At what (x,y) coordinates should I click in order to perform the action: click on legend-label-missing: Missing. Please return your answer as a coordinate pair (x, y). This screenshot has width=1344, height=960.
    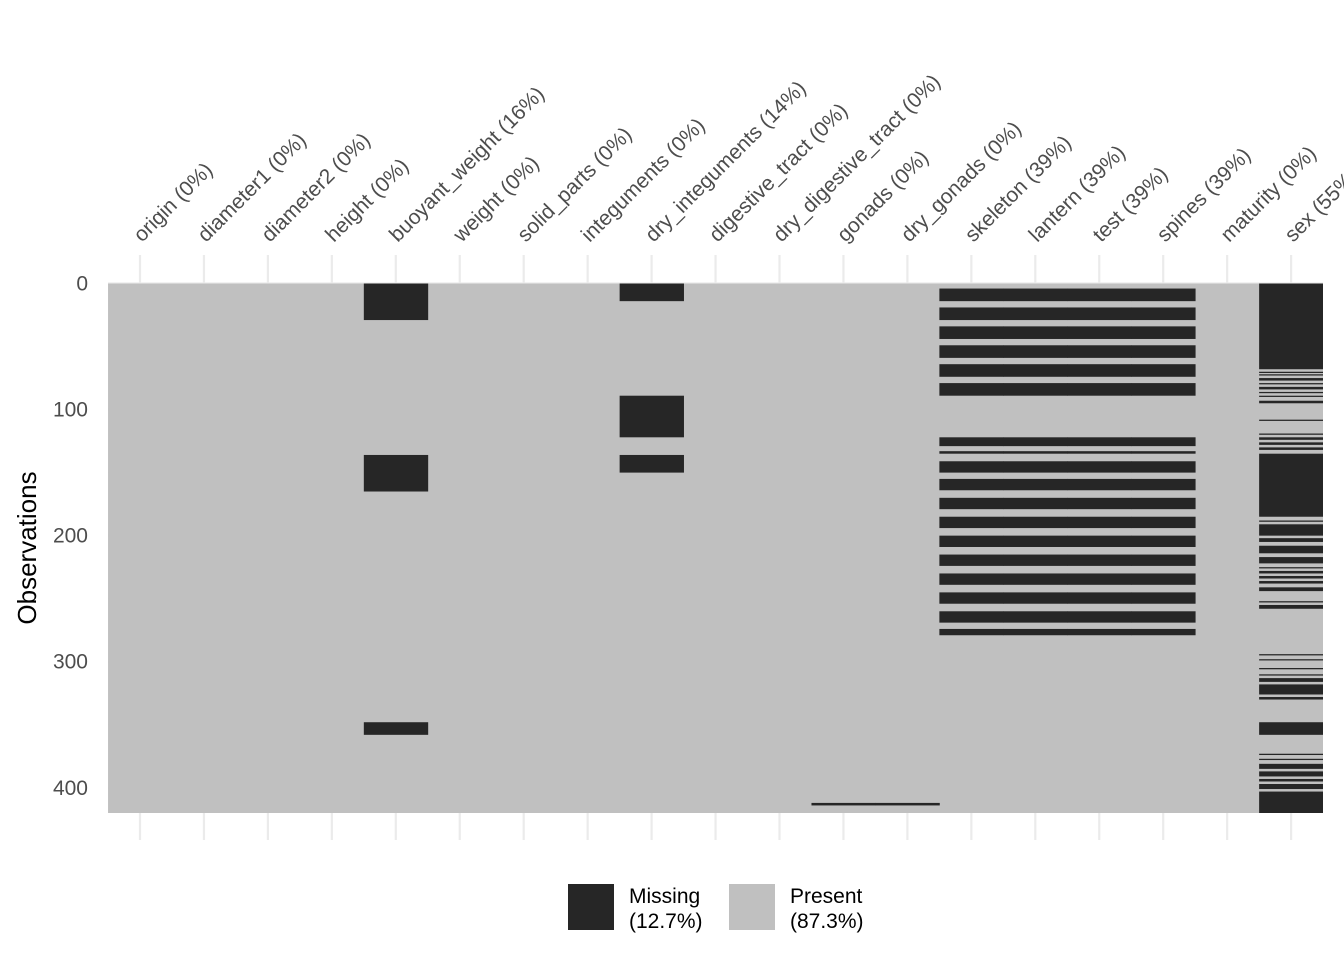
    Looking at the image, I should click on (664, 896).